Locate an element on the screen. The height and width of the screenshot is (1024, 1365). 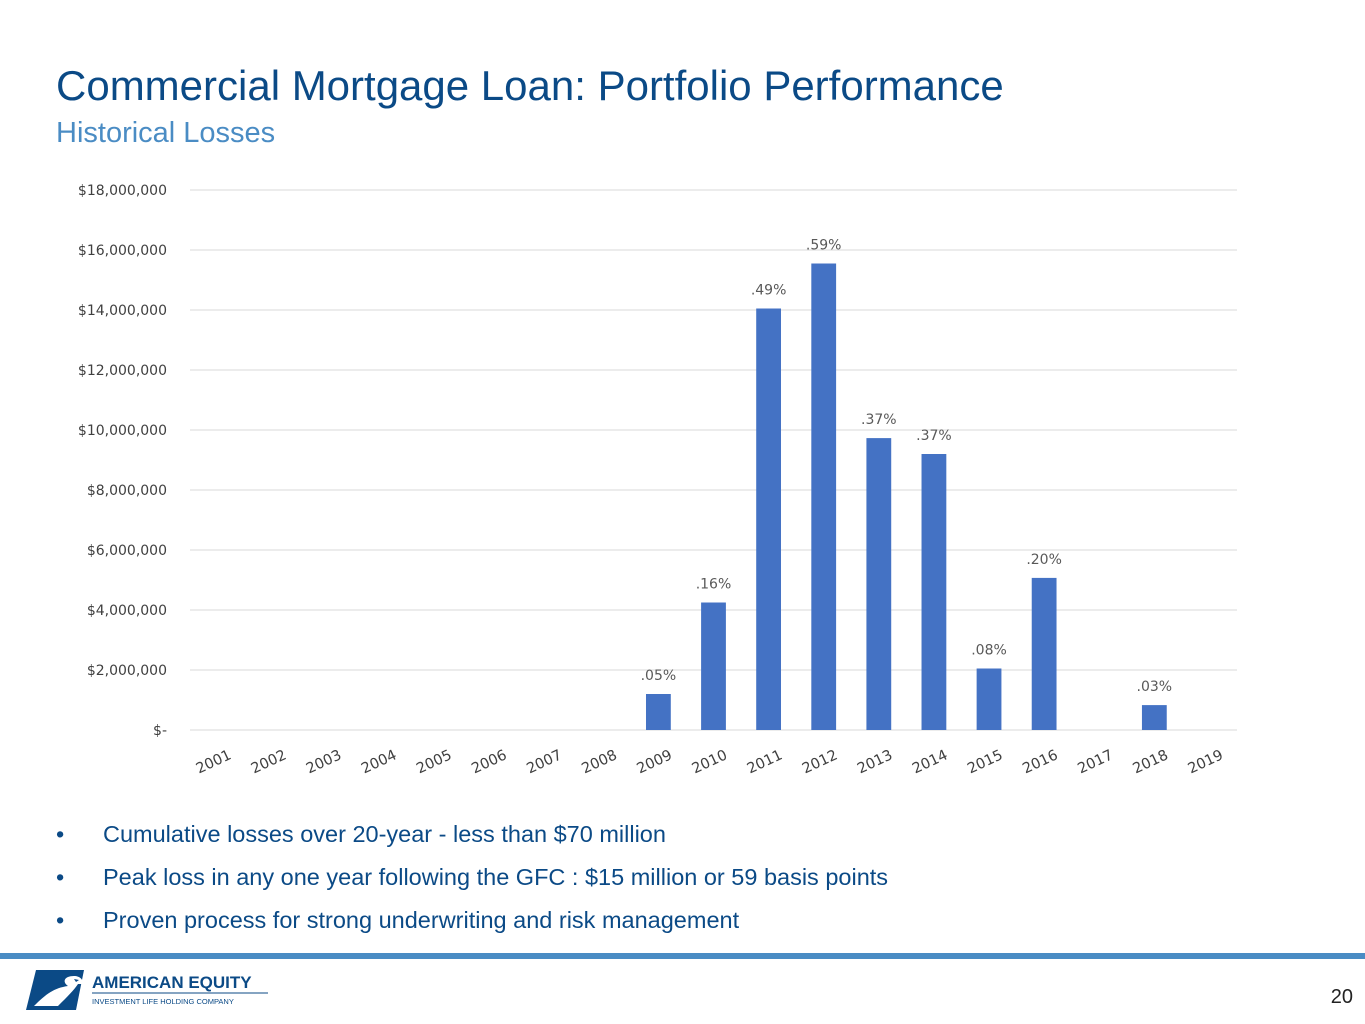
page-subtitle: Historical Losses is located at coordinates (166, 133).